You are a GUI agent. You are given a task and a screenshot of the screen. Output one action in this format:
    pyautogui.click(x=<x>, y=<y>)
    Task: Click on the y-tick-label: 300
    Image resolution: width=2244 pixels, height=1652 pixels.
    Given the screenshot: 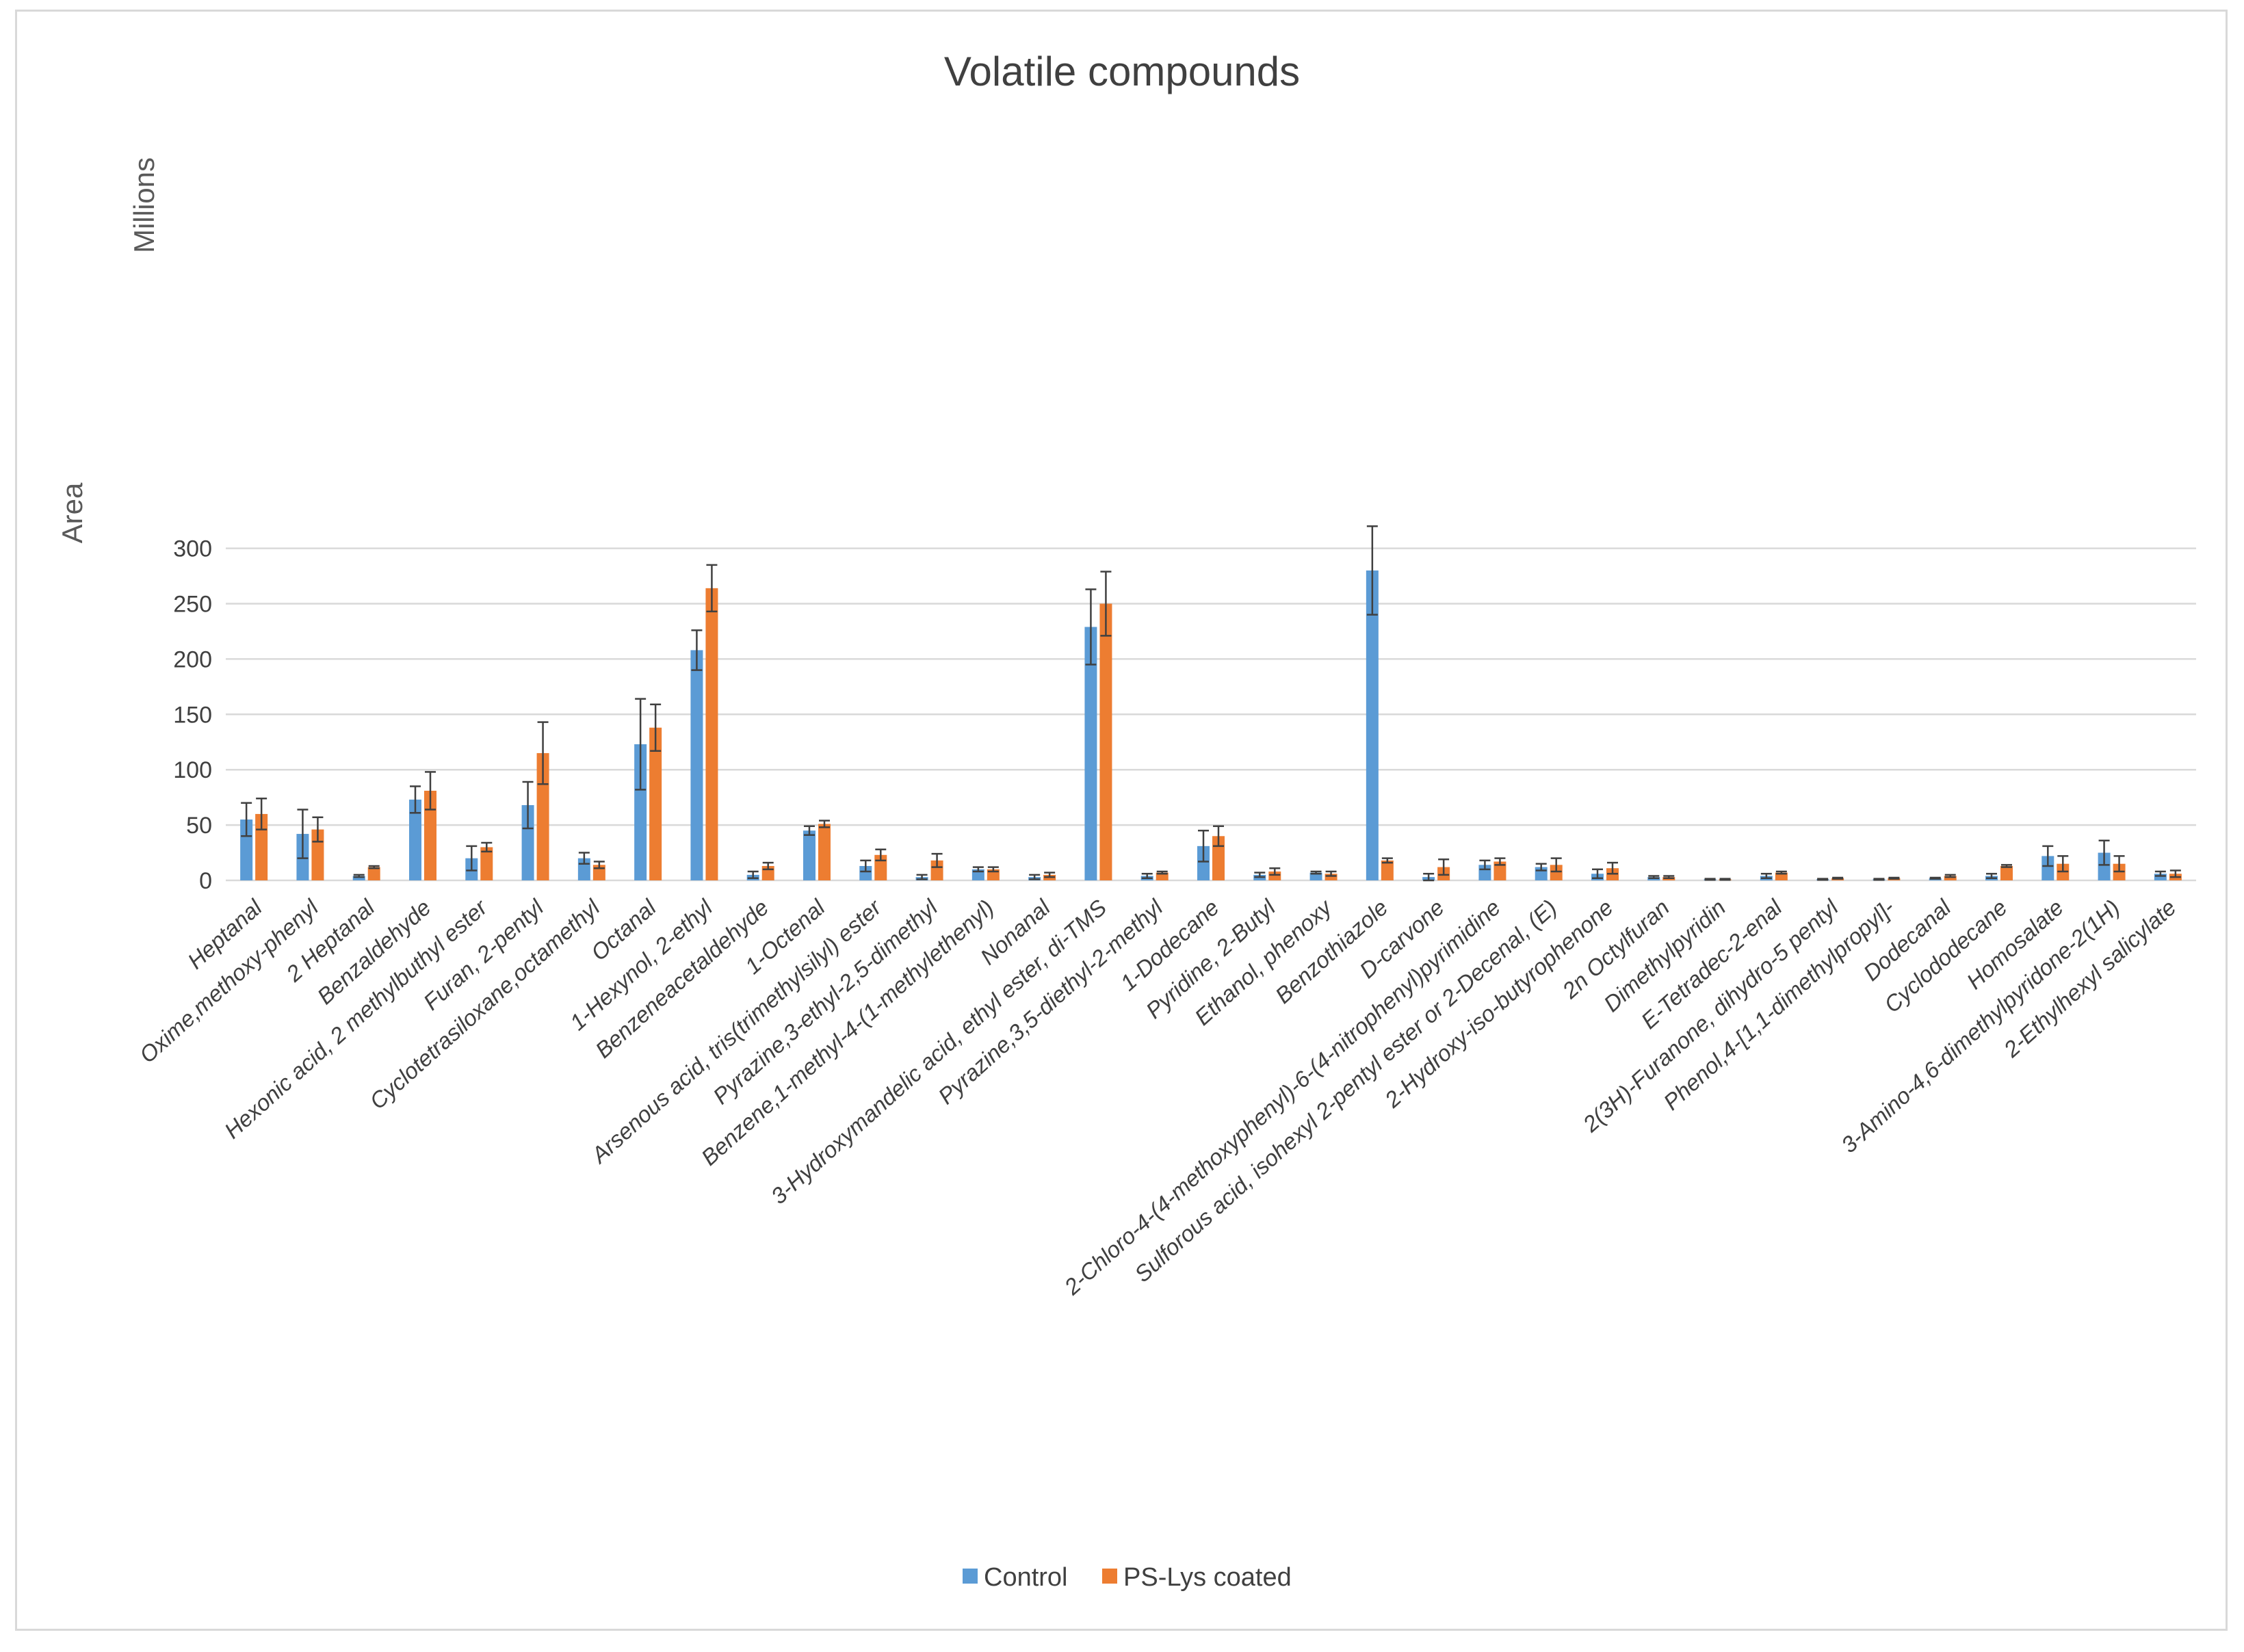 What is the action you would take?
    pyautogui.click(x=193, y=549)
    